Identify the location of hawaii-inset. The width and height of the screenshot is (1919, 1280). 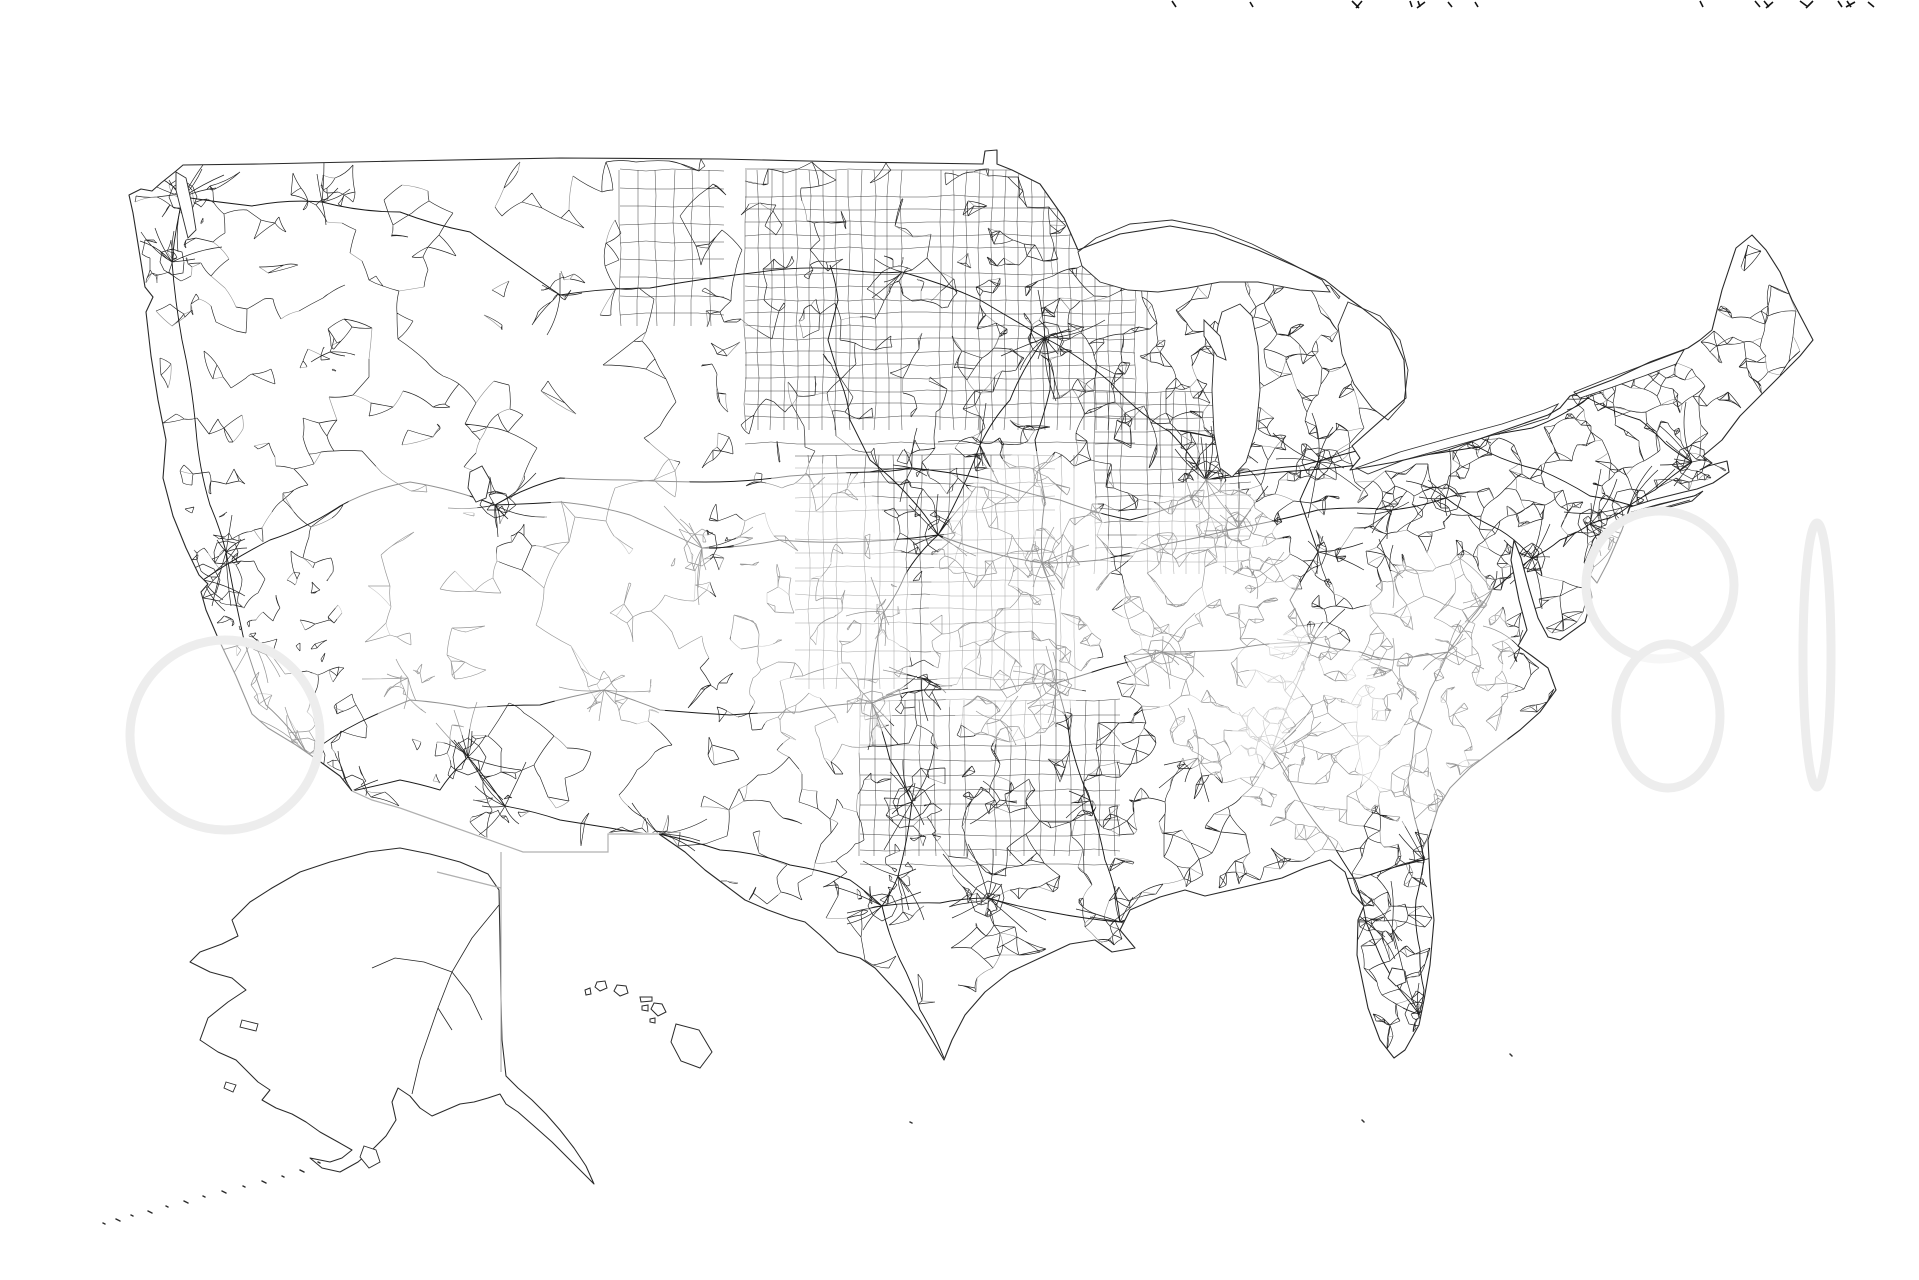
(648, 1024).